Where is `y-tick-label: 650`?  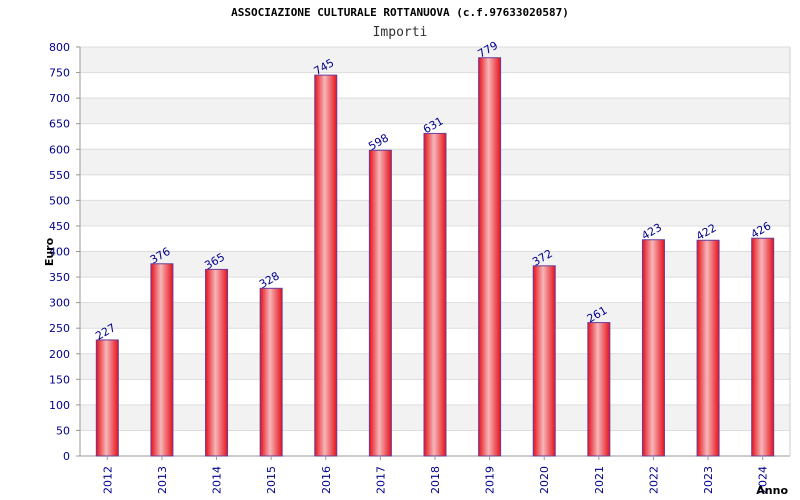
y-tick-label: 650 is located at coordinates (59, 124).